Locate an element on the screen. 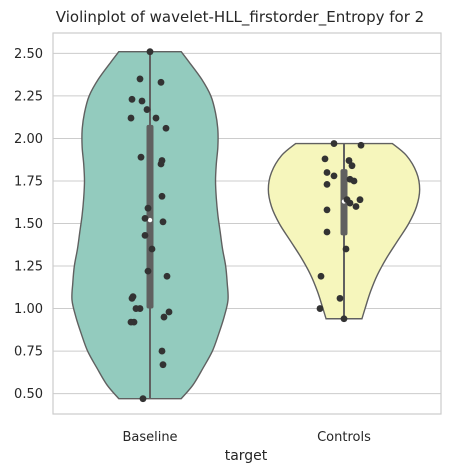 The image size is (450, 473). y-tick-labels: 0.50 0.75 1.00 1.25 1.50 1.75 2.00 2.25 2.50 is located at coordinates (28, 224).